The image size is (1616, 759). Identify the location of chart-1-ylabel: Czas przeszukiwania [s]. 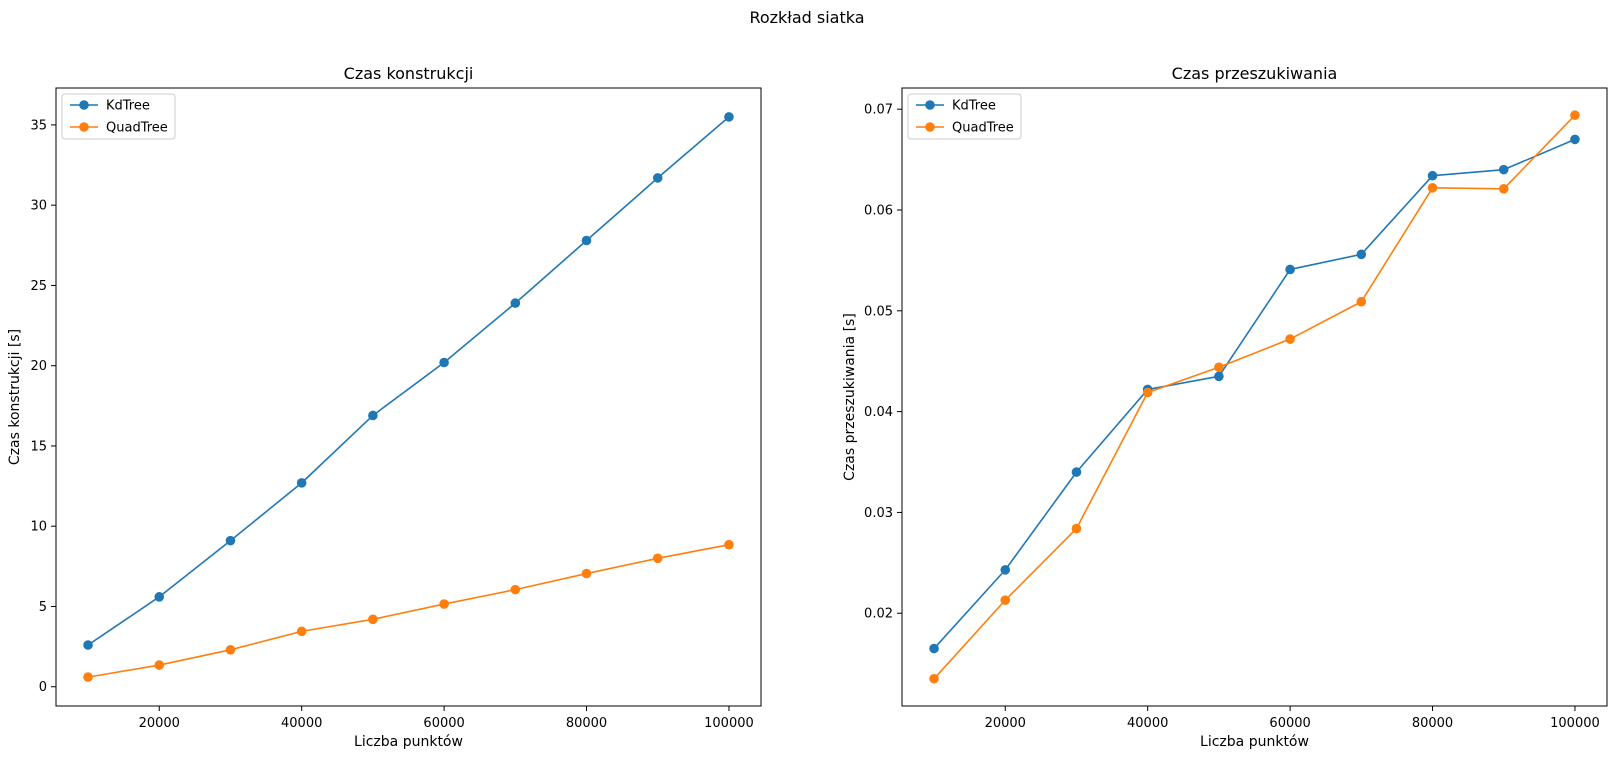
(850, 397).